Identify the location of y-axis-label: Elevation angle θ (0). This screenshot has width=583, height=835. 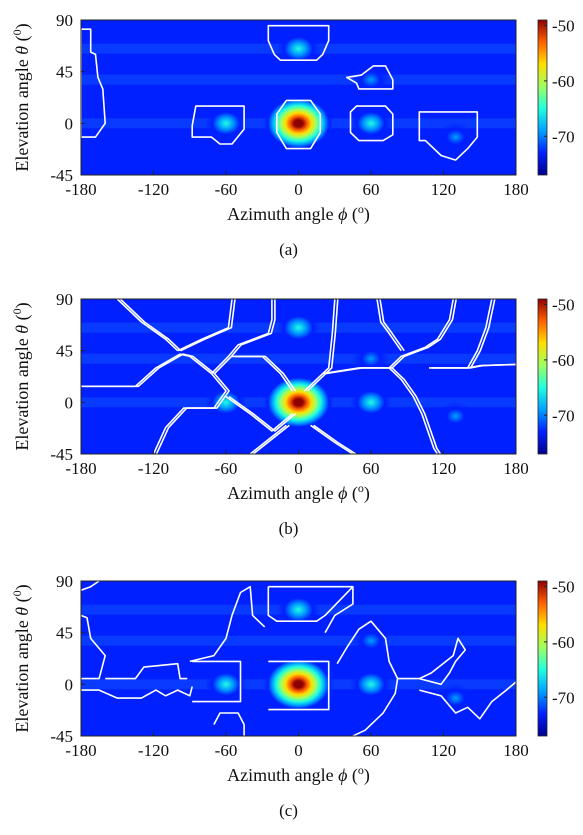
(21, 97).